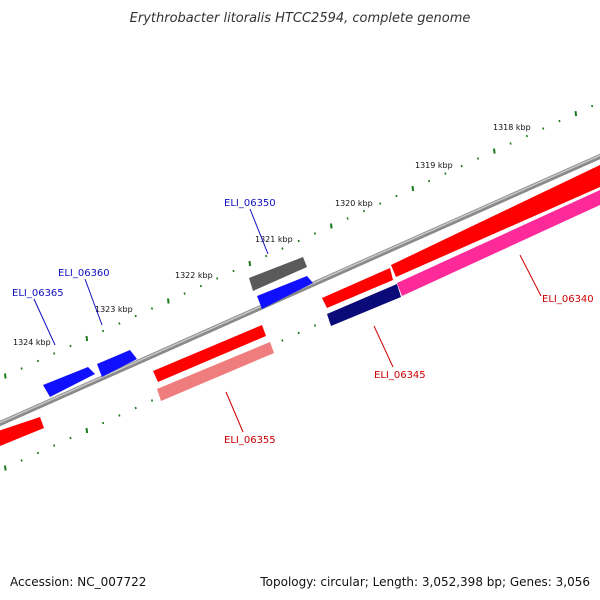 The width and height of the screenshot is (600, 600). I want to click on gene-ELI_06340-red, so click(495, 221).